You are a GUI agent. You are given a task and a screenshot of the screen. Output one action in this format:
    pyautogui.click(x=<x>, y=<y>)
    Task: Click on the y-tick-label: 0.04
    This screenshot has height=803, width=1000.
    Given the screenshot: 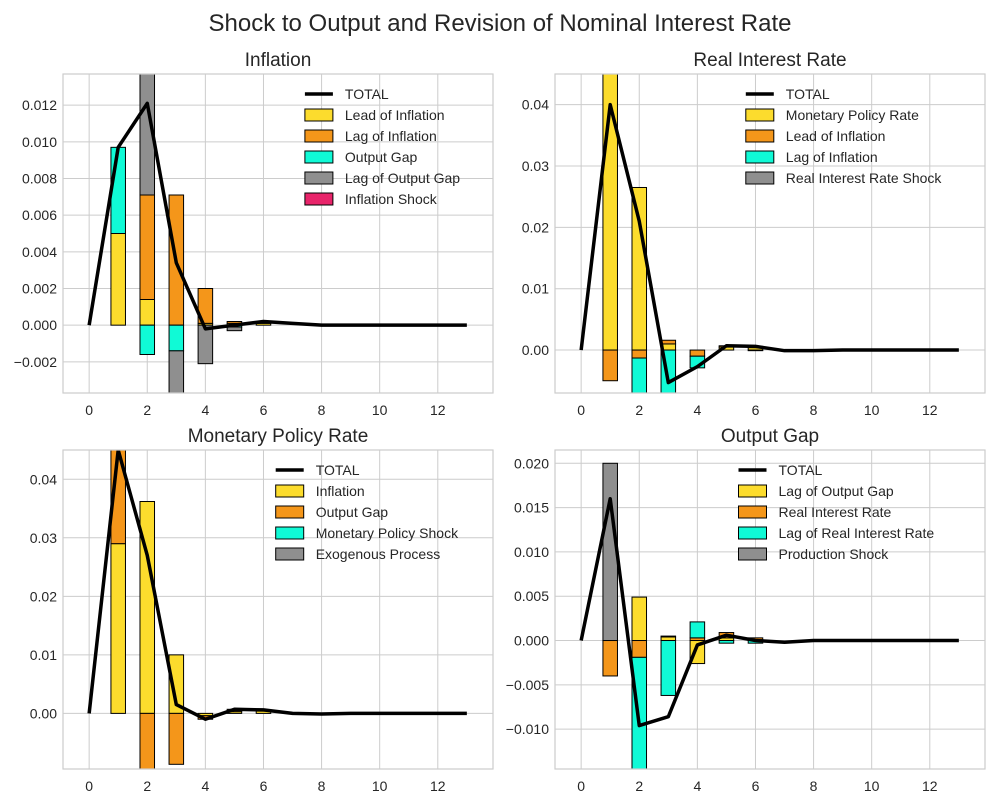 What is the action you would take?
    pyautogui.click(x=43, y=479)
    